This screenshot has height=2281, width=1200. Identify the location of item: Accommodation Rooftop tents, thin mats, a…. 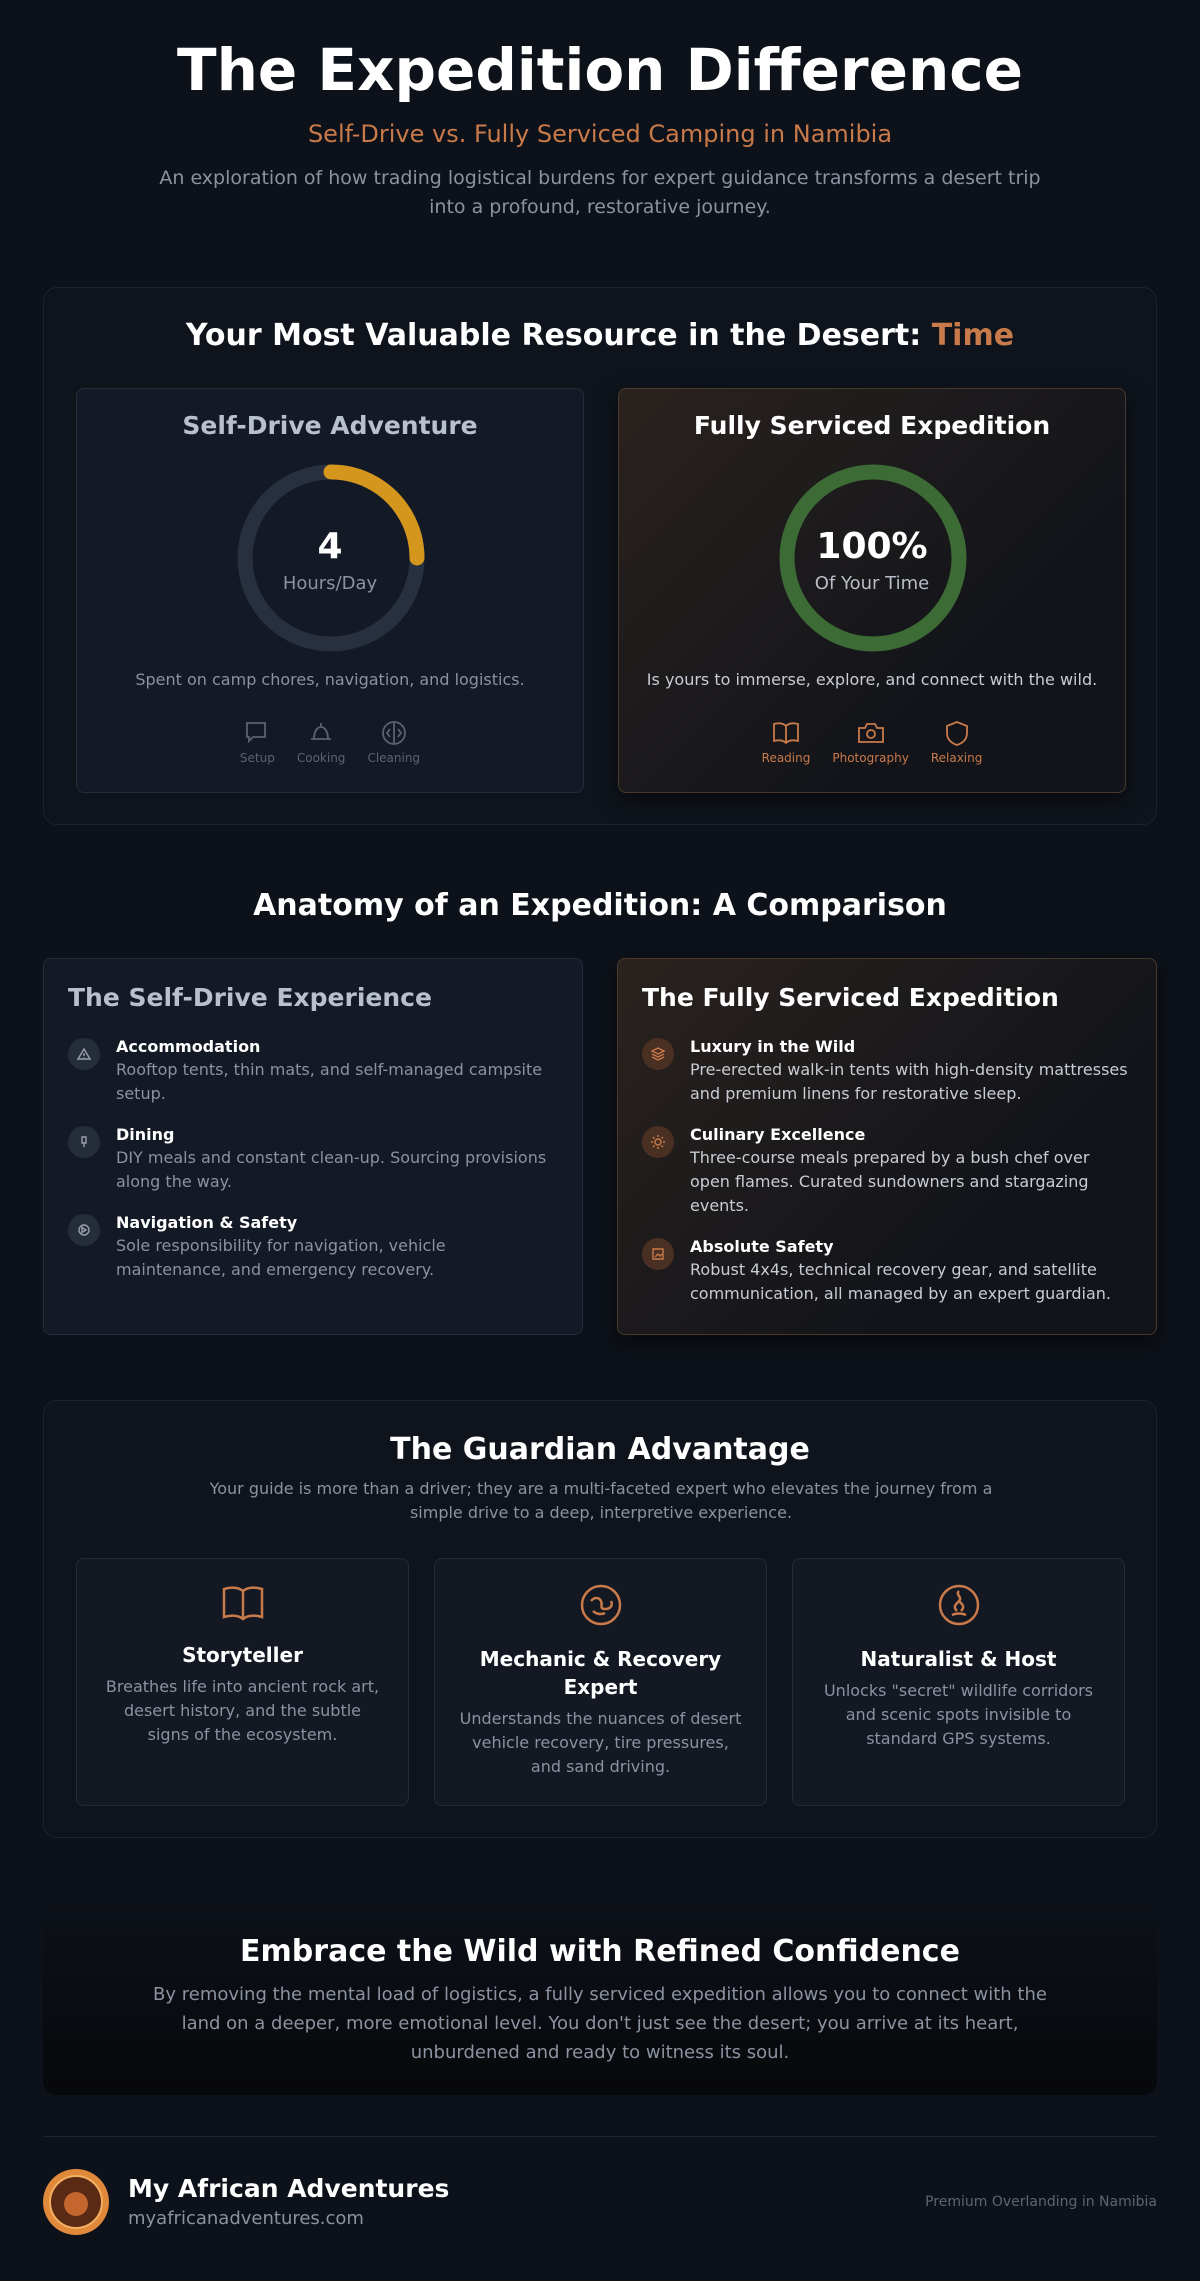
(313, 1071).